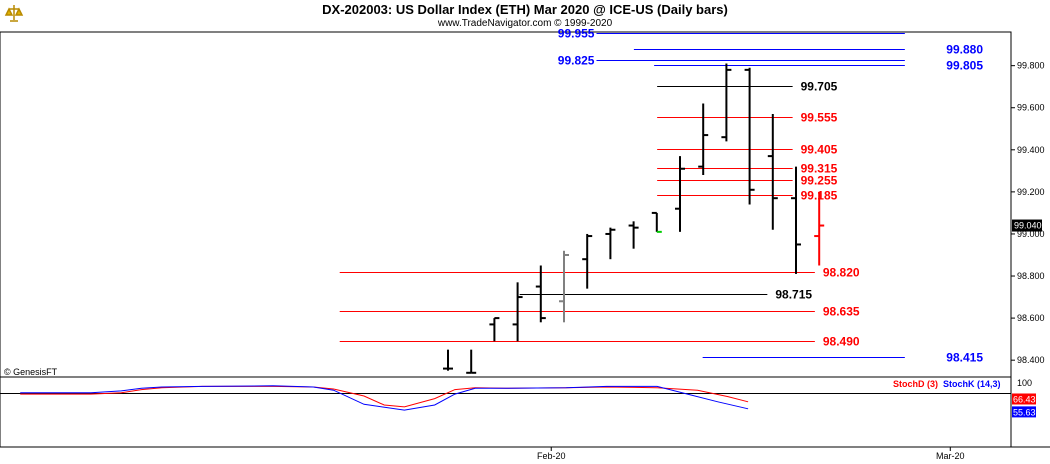  I want to click on stochk-legend: StochK (14,3), so click(972, 384).